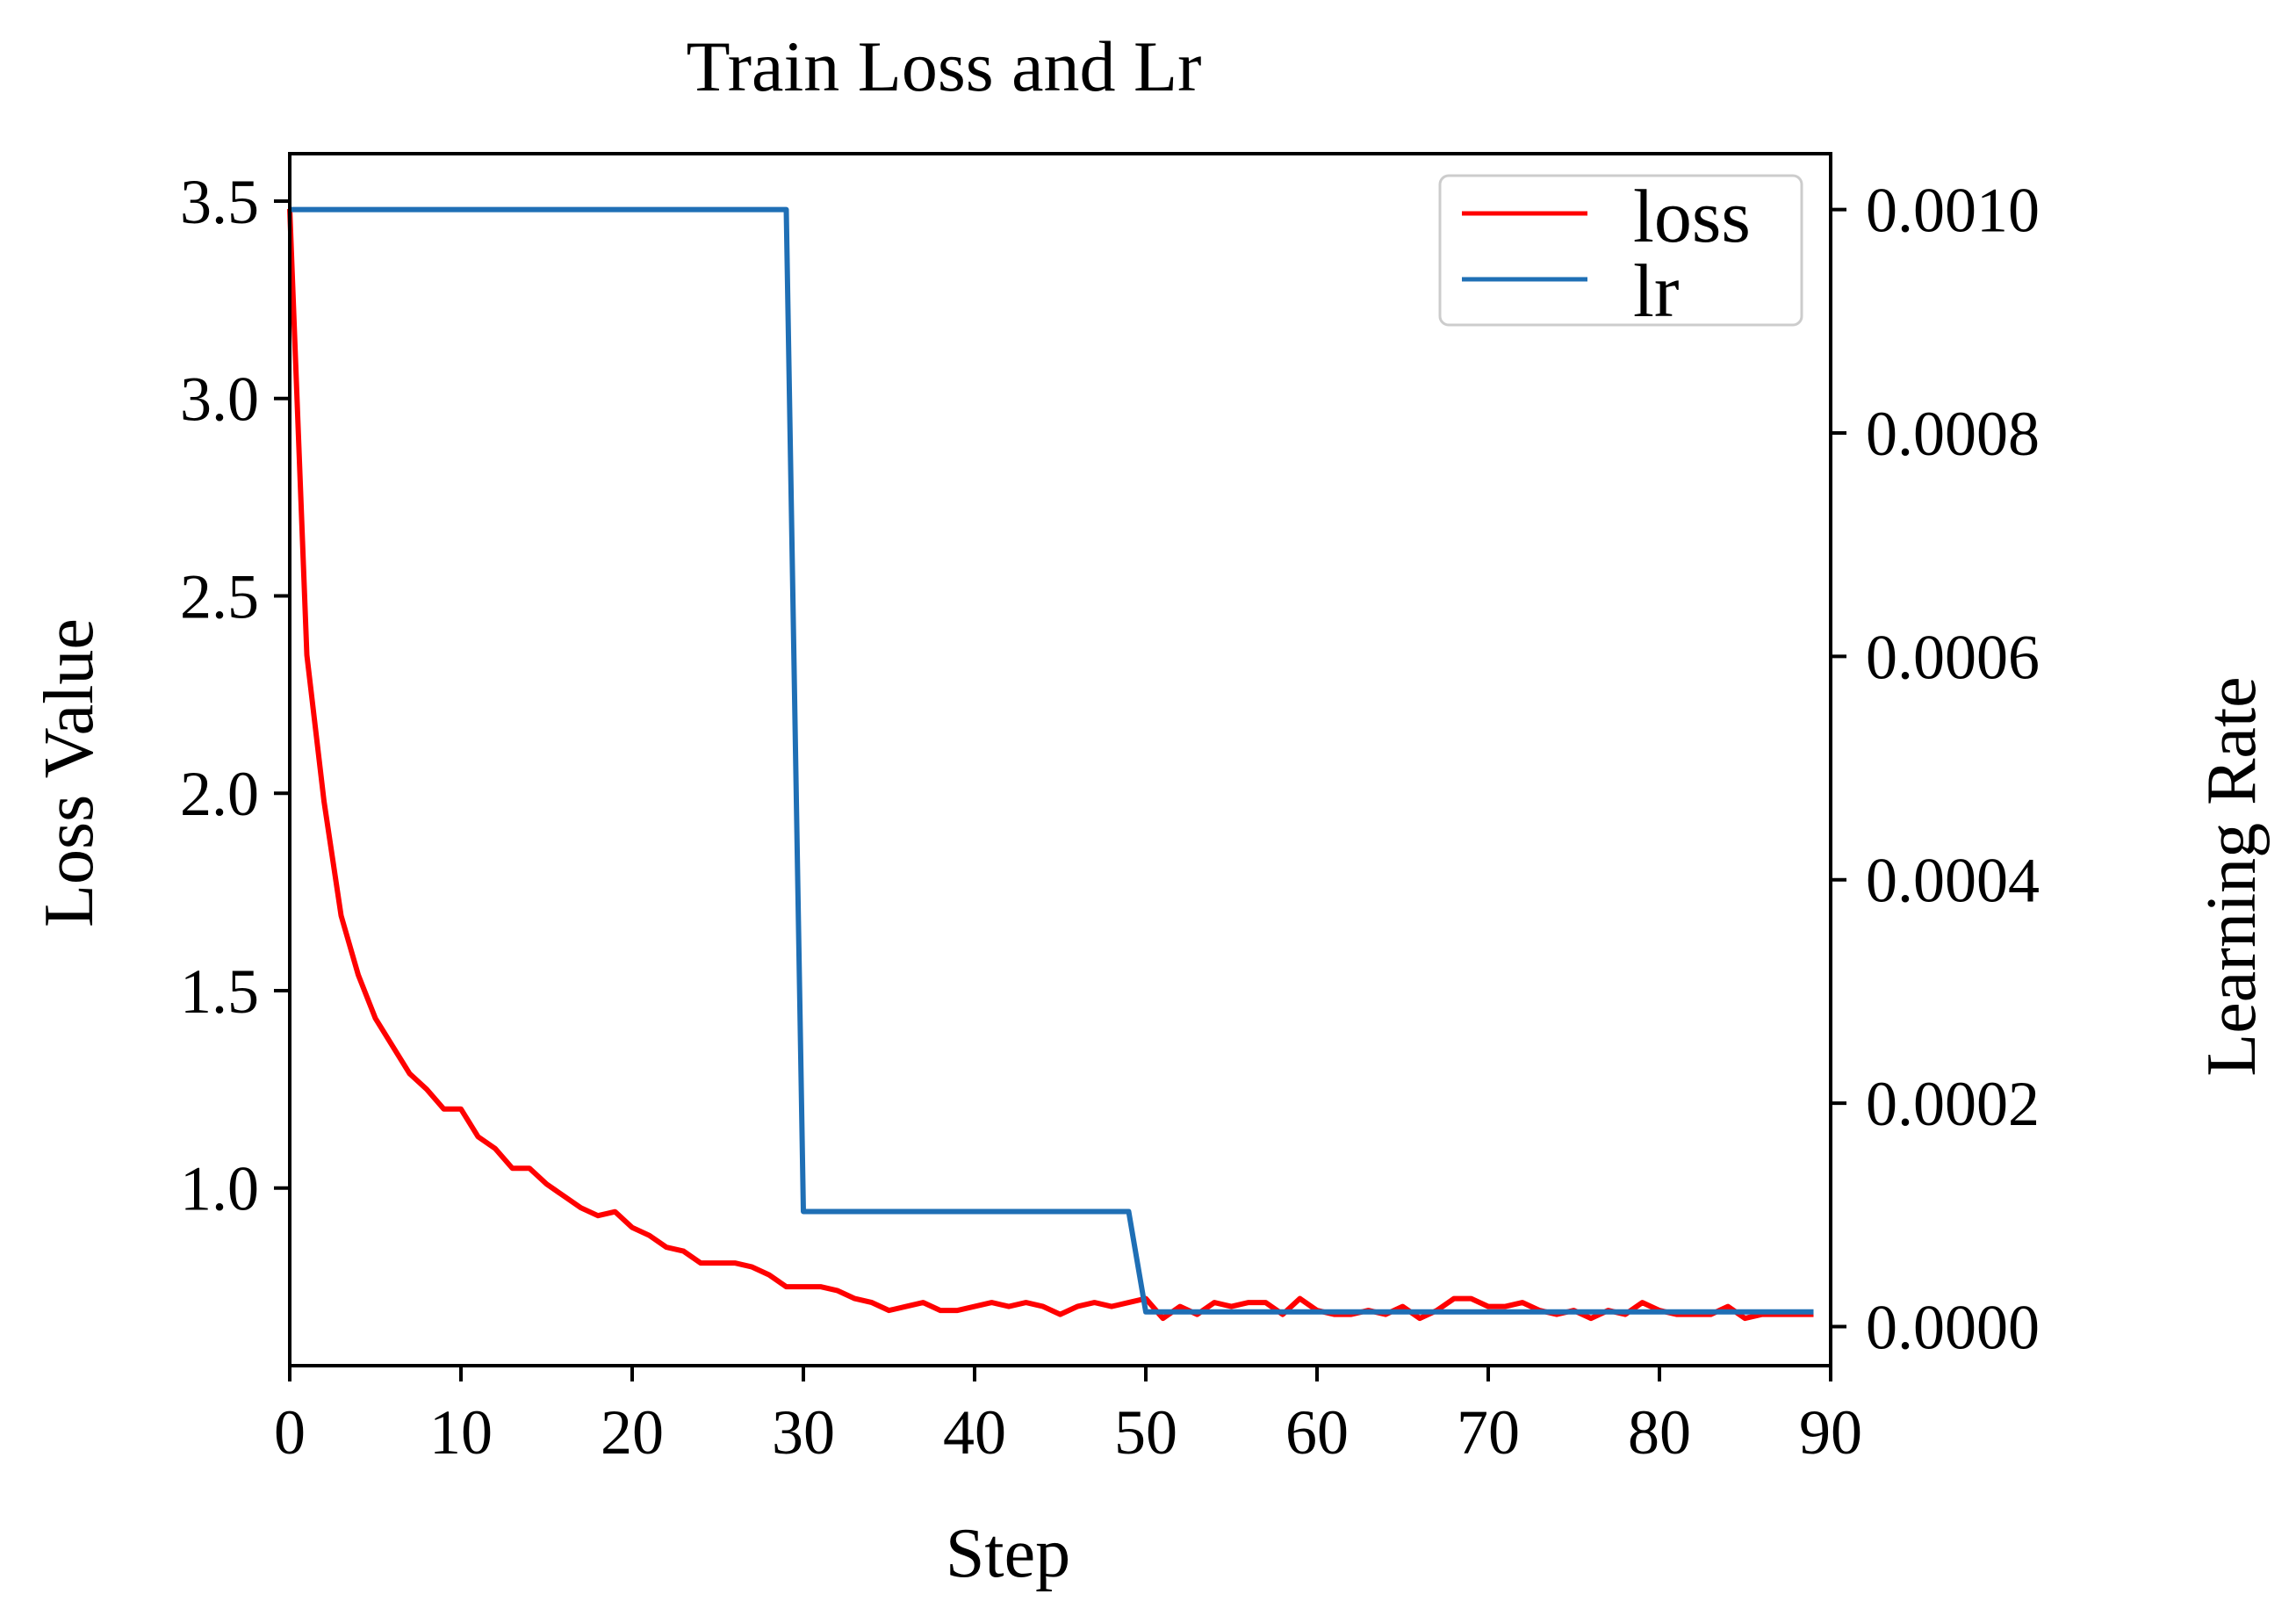 Image resolution: width=2296 pixels, height=1623 pixels. What do you see at coordinates (290, 1432) in the screenshot?
I see `x-tick-label: 0` at bounding box center [290, 1432].